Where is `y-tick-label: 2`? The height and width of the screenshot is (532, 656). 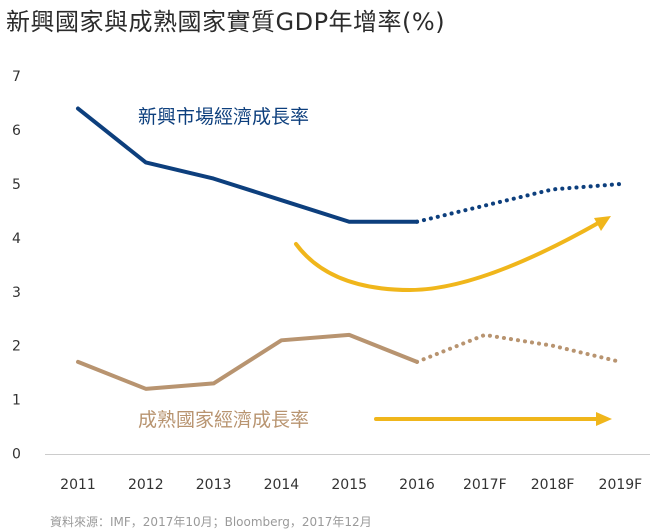 y-tick-label: 2 is located at coordinates (16, 347).